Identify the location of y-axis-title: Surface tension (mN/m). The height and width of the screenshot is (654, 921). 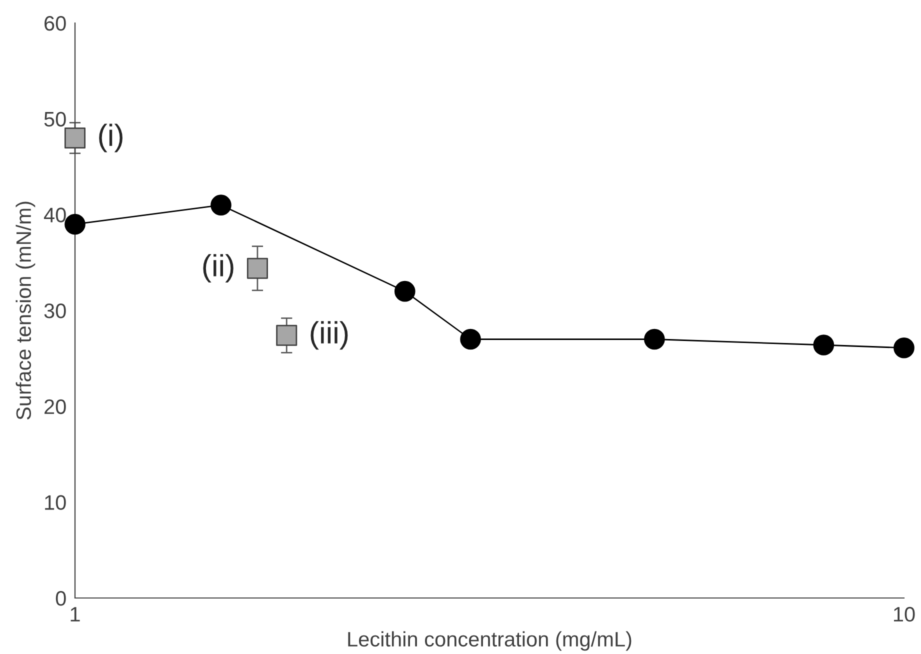
(26, 311).